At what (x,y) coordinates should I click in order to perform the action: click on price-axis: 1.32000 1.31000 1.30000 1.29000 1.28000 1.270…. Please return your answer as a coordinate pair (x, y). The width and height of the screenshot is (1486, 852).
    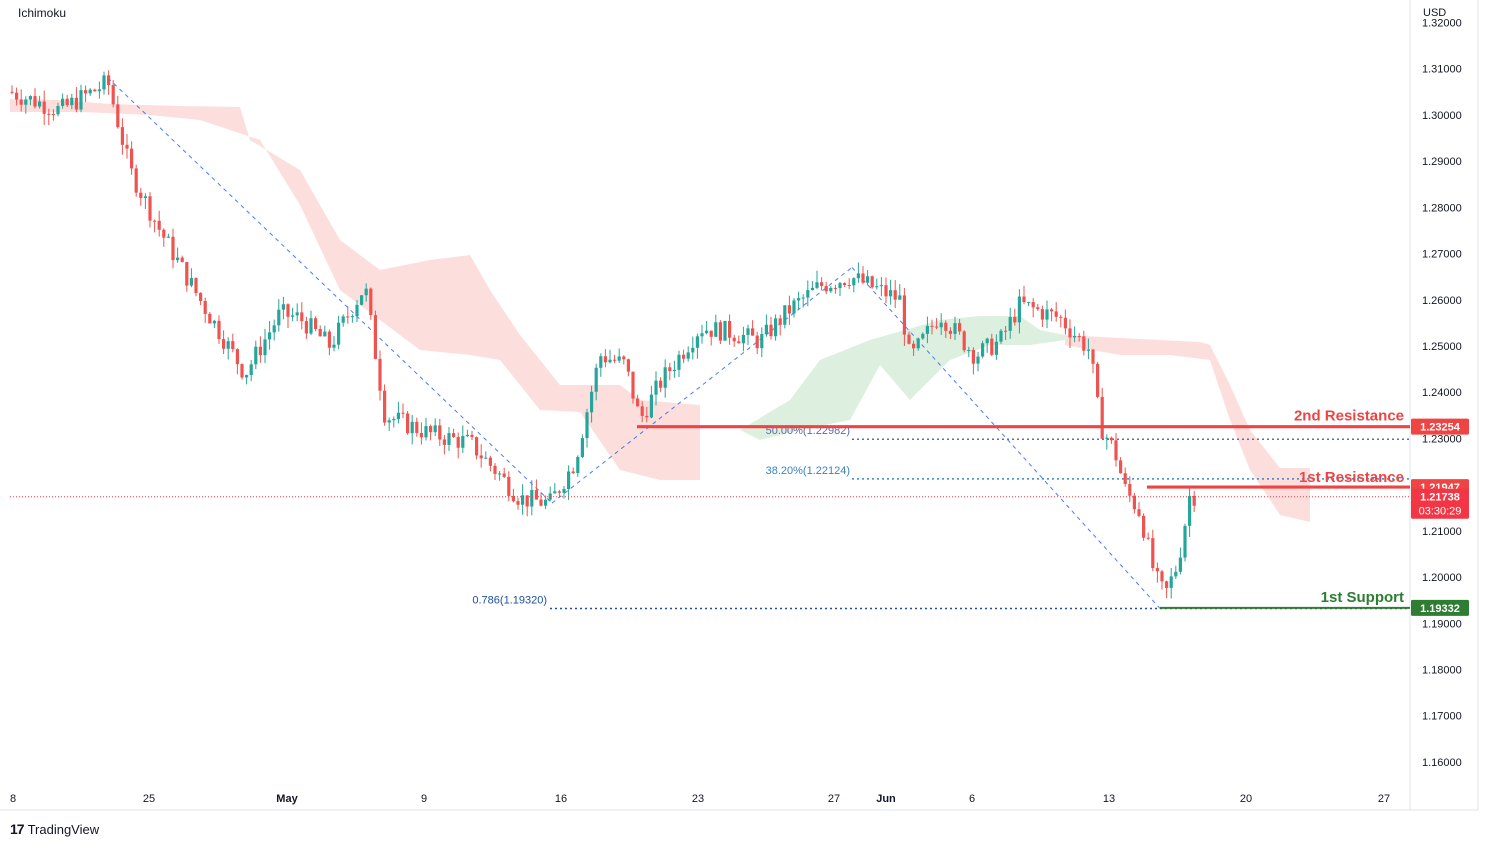
    Looking at the image, I should click on (1440, 393).